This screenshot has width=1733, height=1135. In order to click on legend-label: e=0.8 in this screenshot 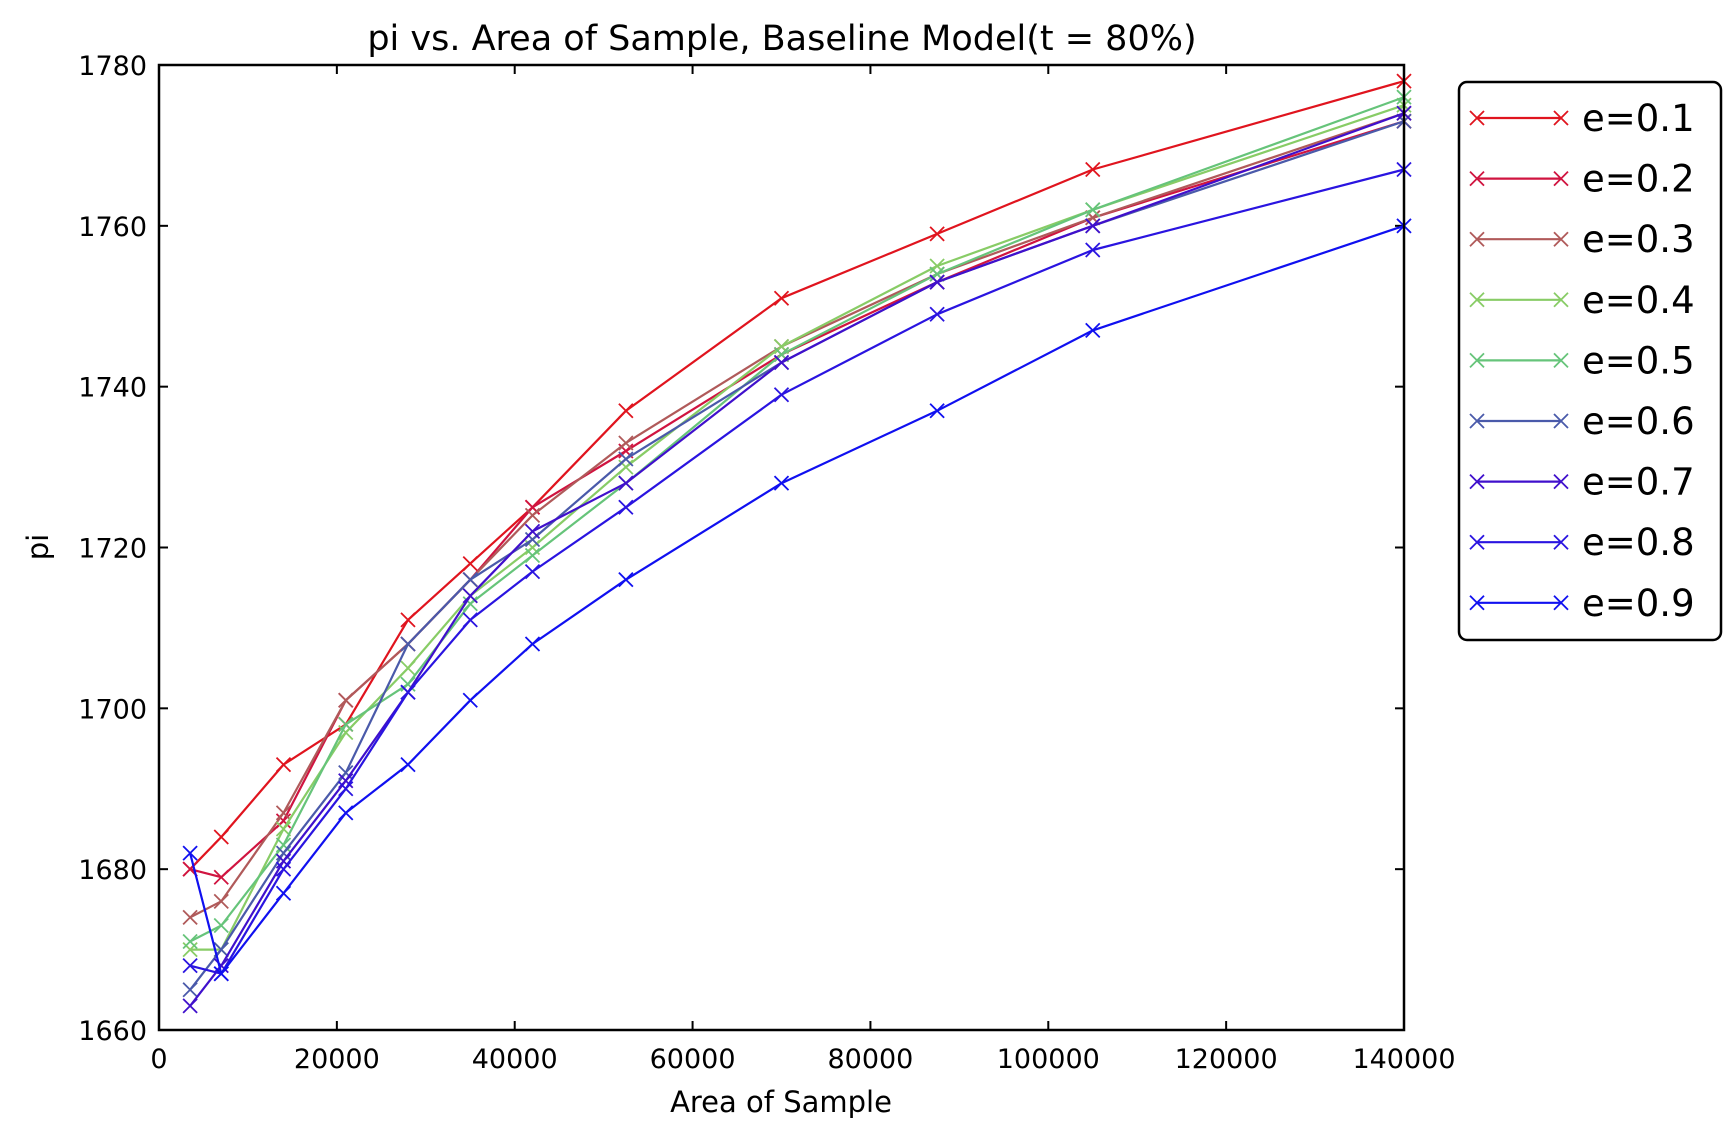, I will do `click(1638, 542)`.